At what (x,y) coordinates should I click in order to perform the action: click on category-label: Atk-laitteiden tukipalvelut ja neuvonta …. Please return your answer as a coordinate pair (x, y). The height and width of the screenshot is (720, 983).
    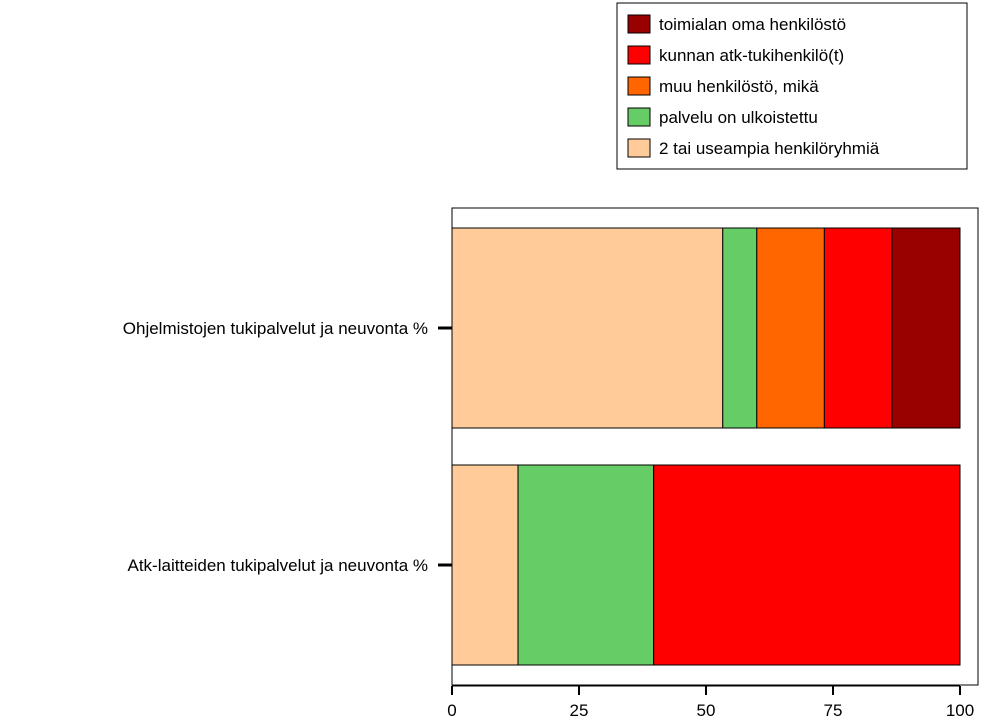
    Looking at the image, I should click on (277, 565).